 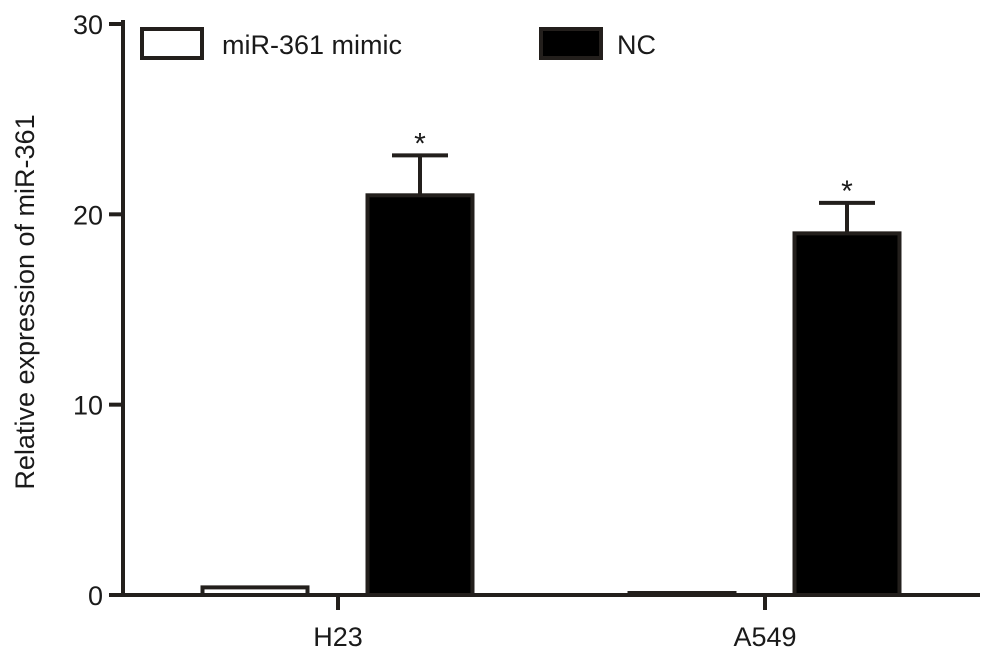 I want to click on x-ticks: H23 A549, so click(x=555, y=623).